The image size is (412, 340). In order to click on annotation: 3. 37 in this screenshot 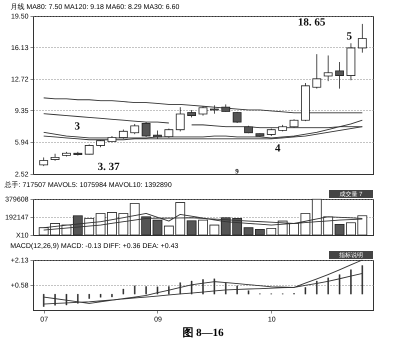, I will do `click(109, 166)`.